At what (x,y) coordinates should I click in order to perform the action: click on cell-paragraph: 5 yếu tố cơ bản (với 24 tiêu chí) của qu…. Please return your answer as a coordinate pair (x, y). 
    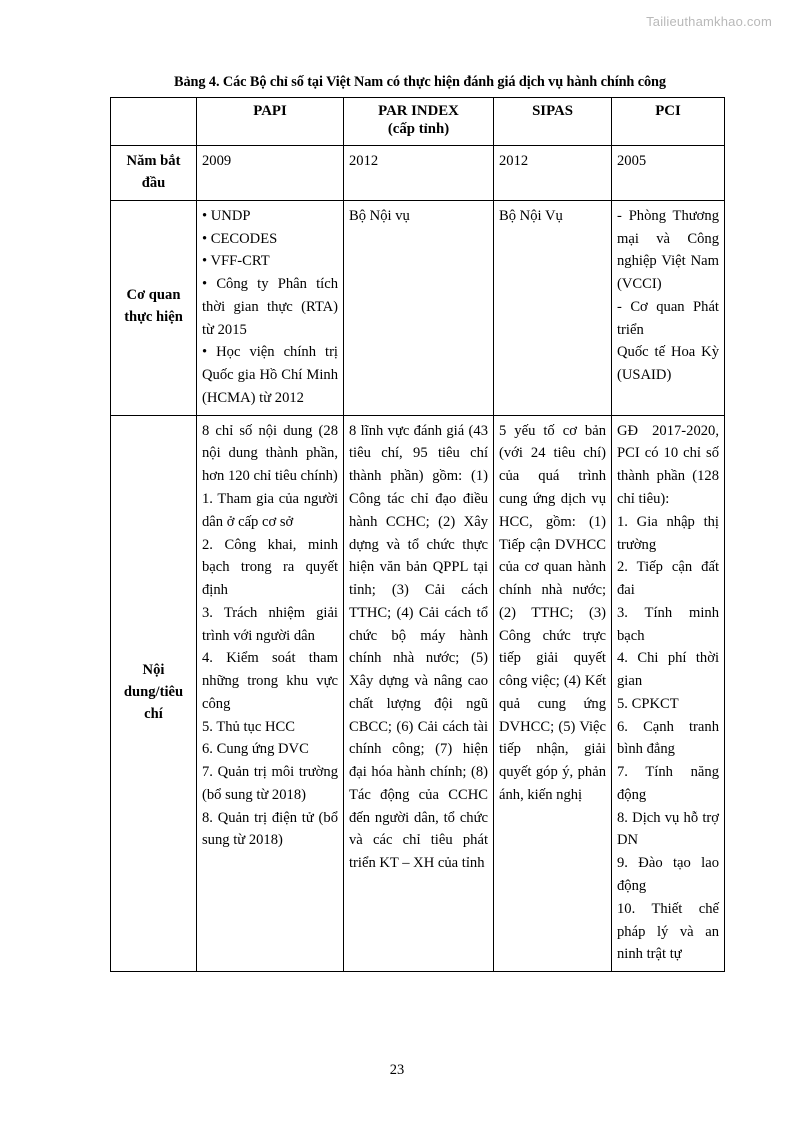
    Looking at the image, I should click on (552, 612).